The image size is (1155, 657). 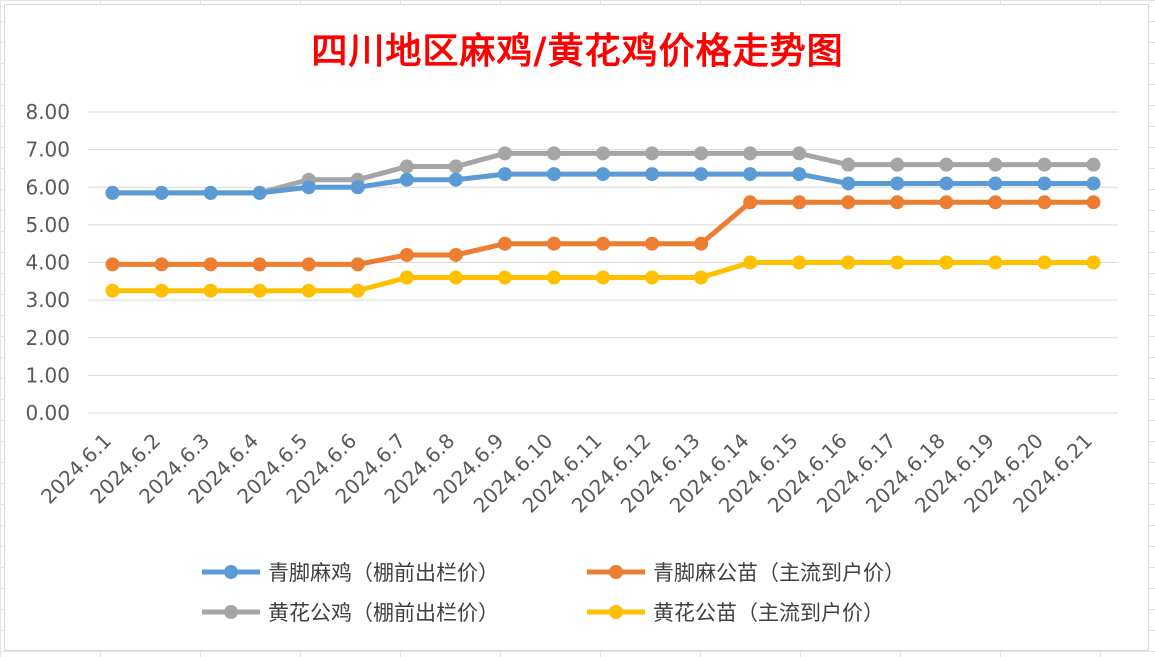 What do you see at coordinates (47, 413) in the screenshot?
I see `y-tick-label: 0.00` at bounding box center [47, 413].